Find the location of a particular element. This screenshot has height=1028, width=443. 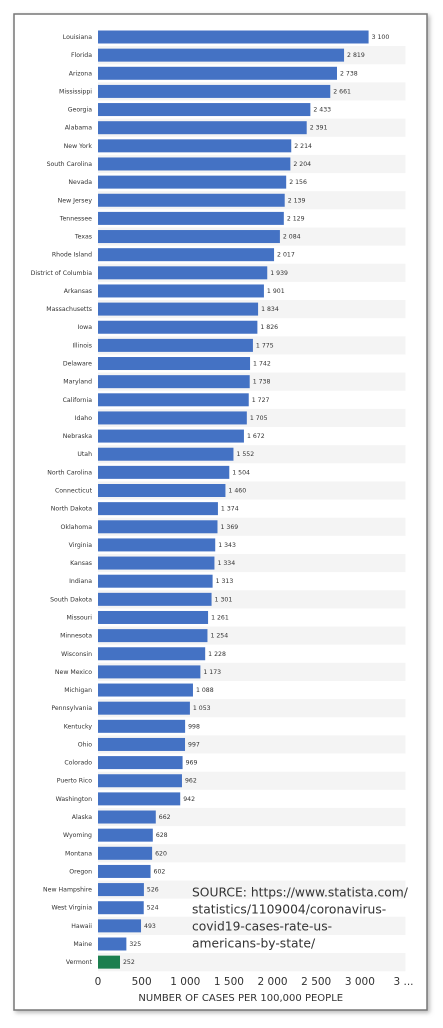

value-label: 1 261 is located at coordinates (220, 617).